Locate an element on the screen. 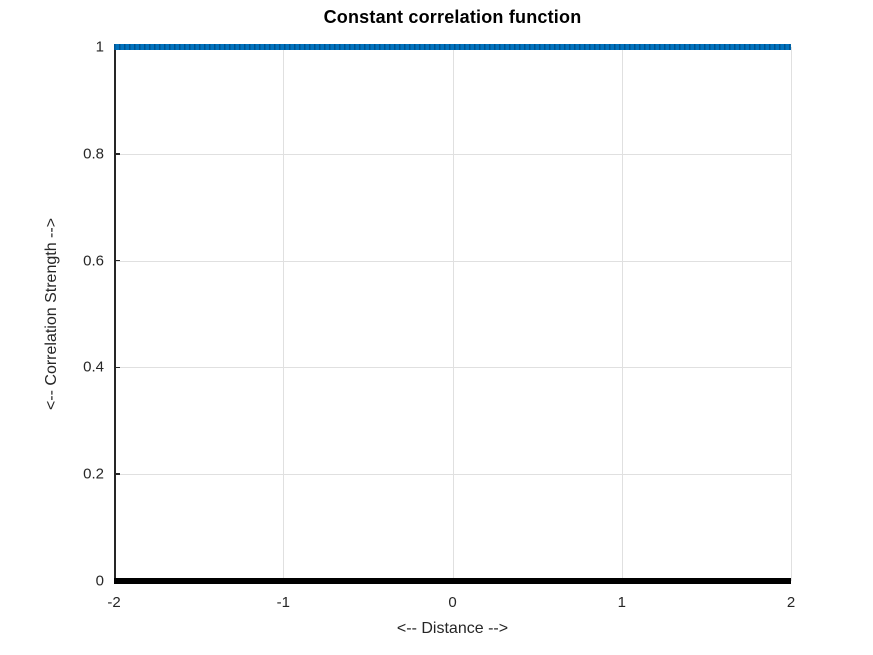  y-tick-label: 0.6 is located at coordinates (93, 261).